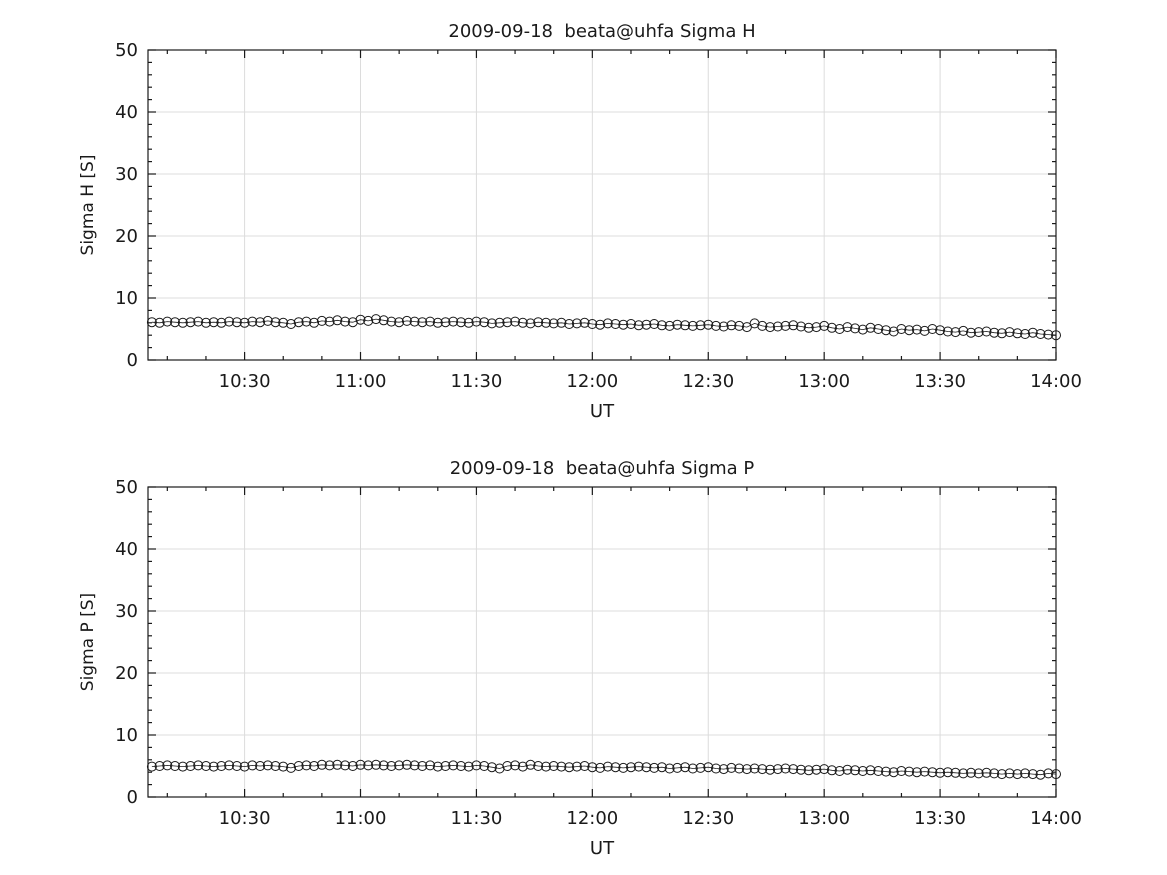 This screenshot has height=875, width=1167. Describe the element at coordinates (650, 818) in the screenshot. I see `x-tick-labels: 10:30 11:00 11:30 12:00 12:30 13:00 13:30 14:00` at that location.